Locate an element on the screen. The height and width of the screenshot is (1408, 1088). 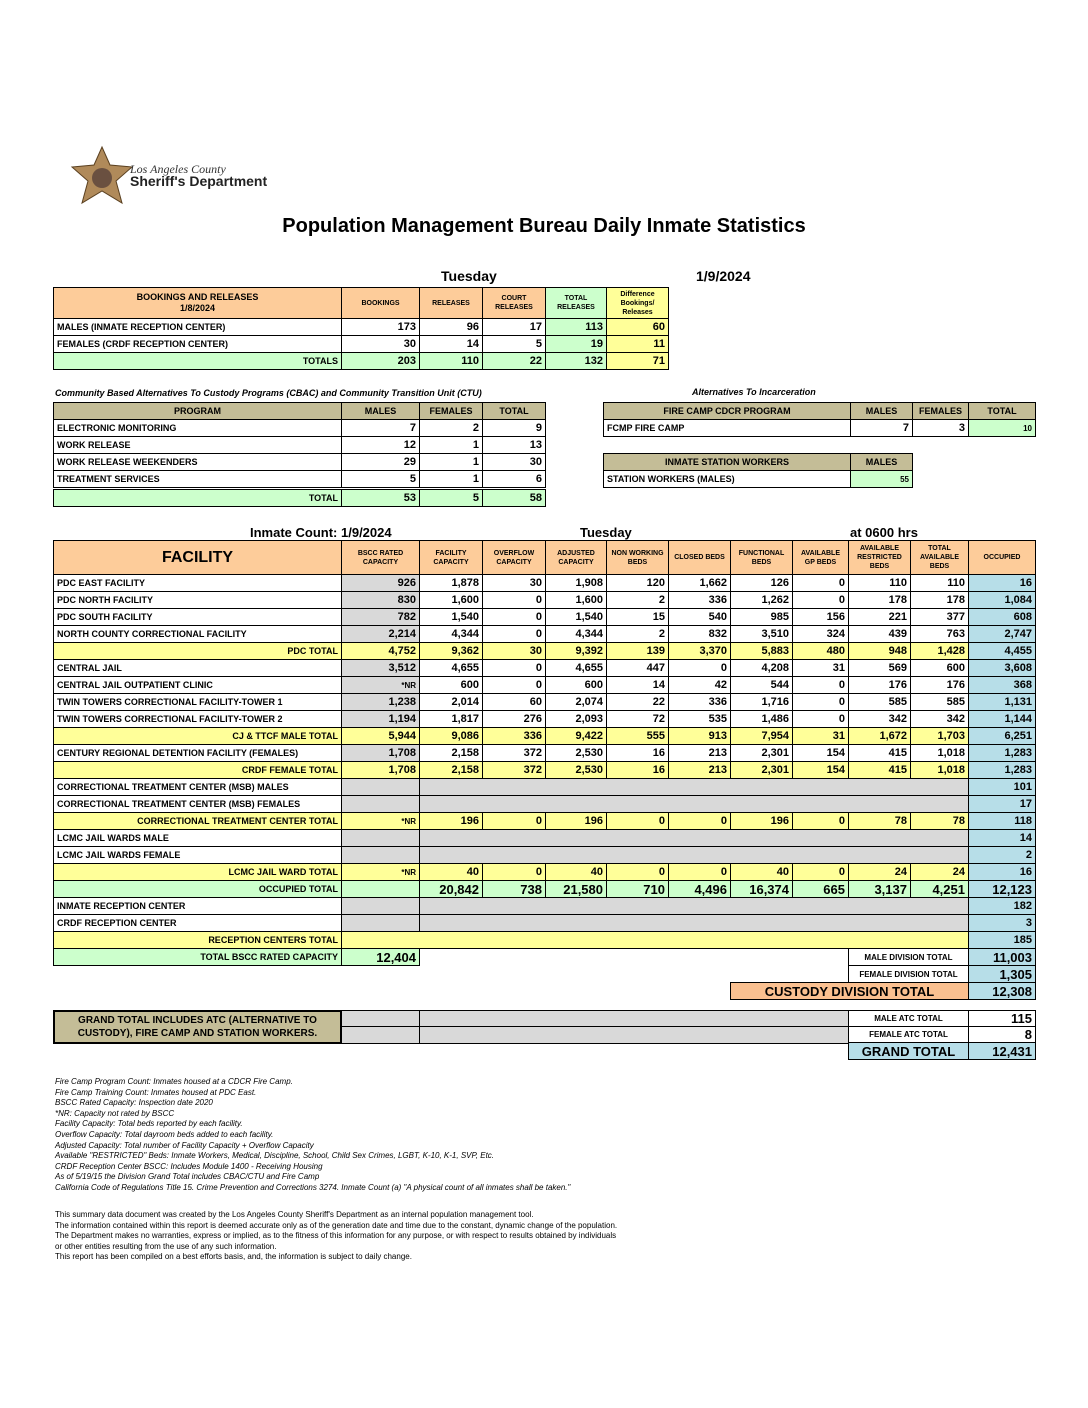
value: 29 is located at coordinates (380, 462).